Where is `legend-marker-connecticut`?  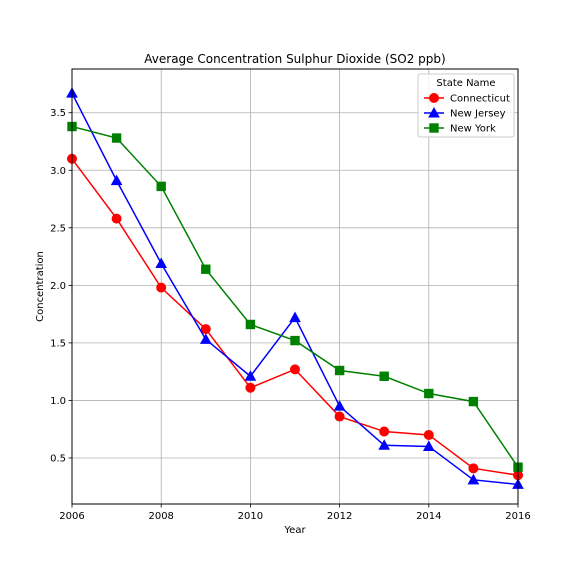
legend-marker-connecticut is located at coordinates (434, 98).